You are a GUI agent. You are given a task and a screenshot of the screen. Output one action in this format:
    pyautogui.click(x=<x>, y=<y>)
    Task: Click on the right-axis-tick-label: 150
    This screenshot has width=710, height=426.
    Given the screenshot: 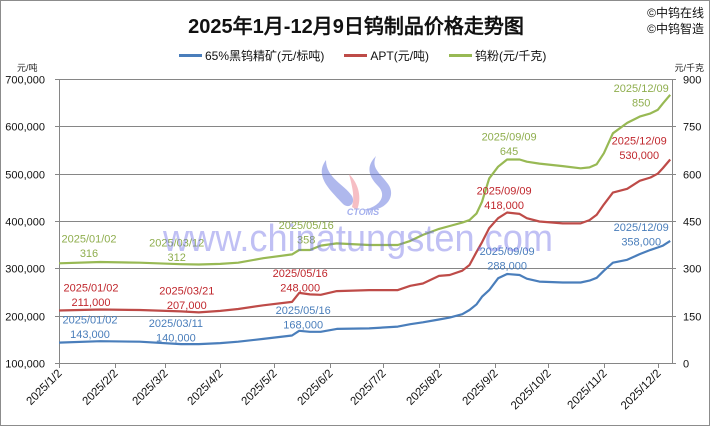 What is the action you would take?
    pyautogui.click(x=692, y=318)
    